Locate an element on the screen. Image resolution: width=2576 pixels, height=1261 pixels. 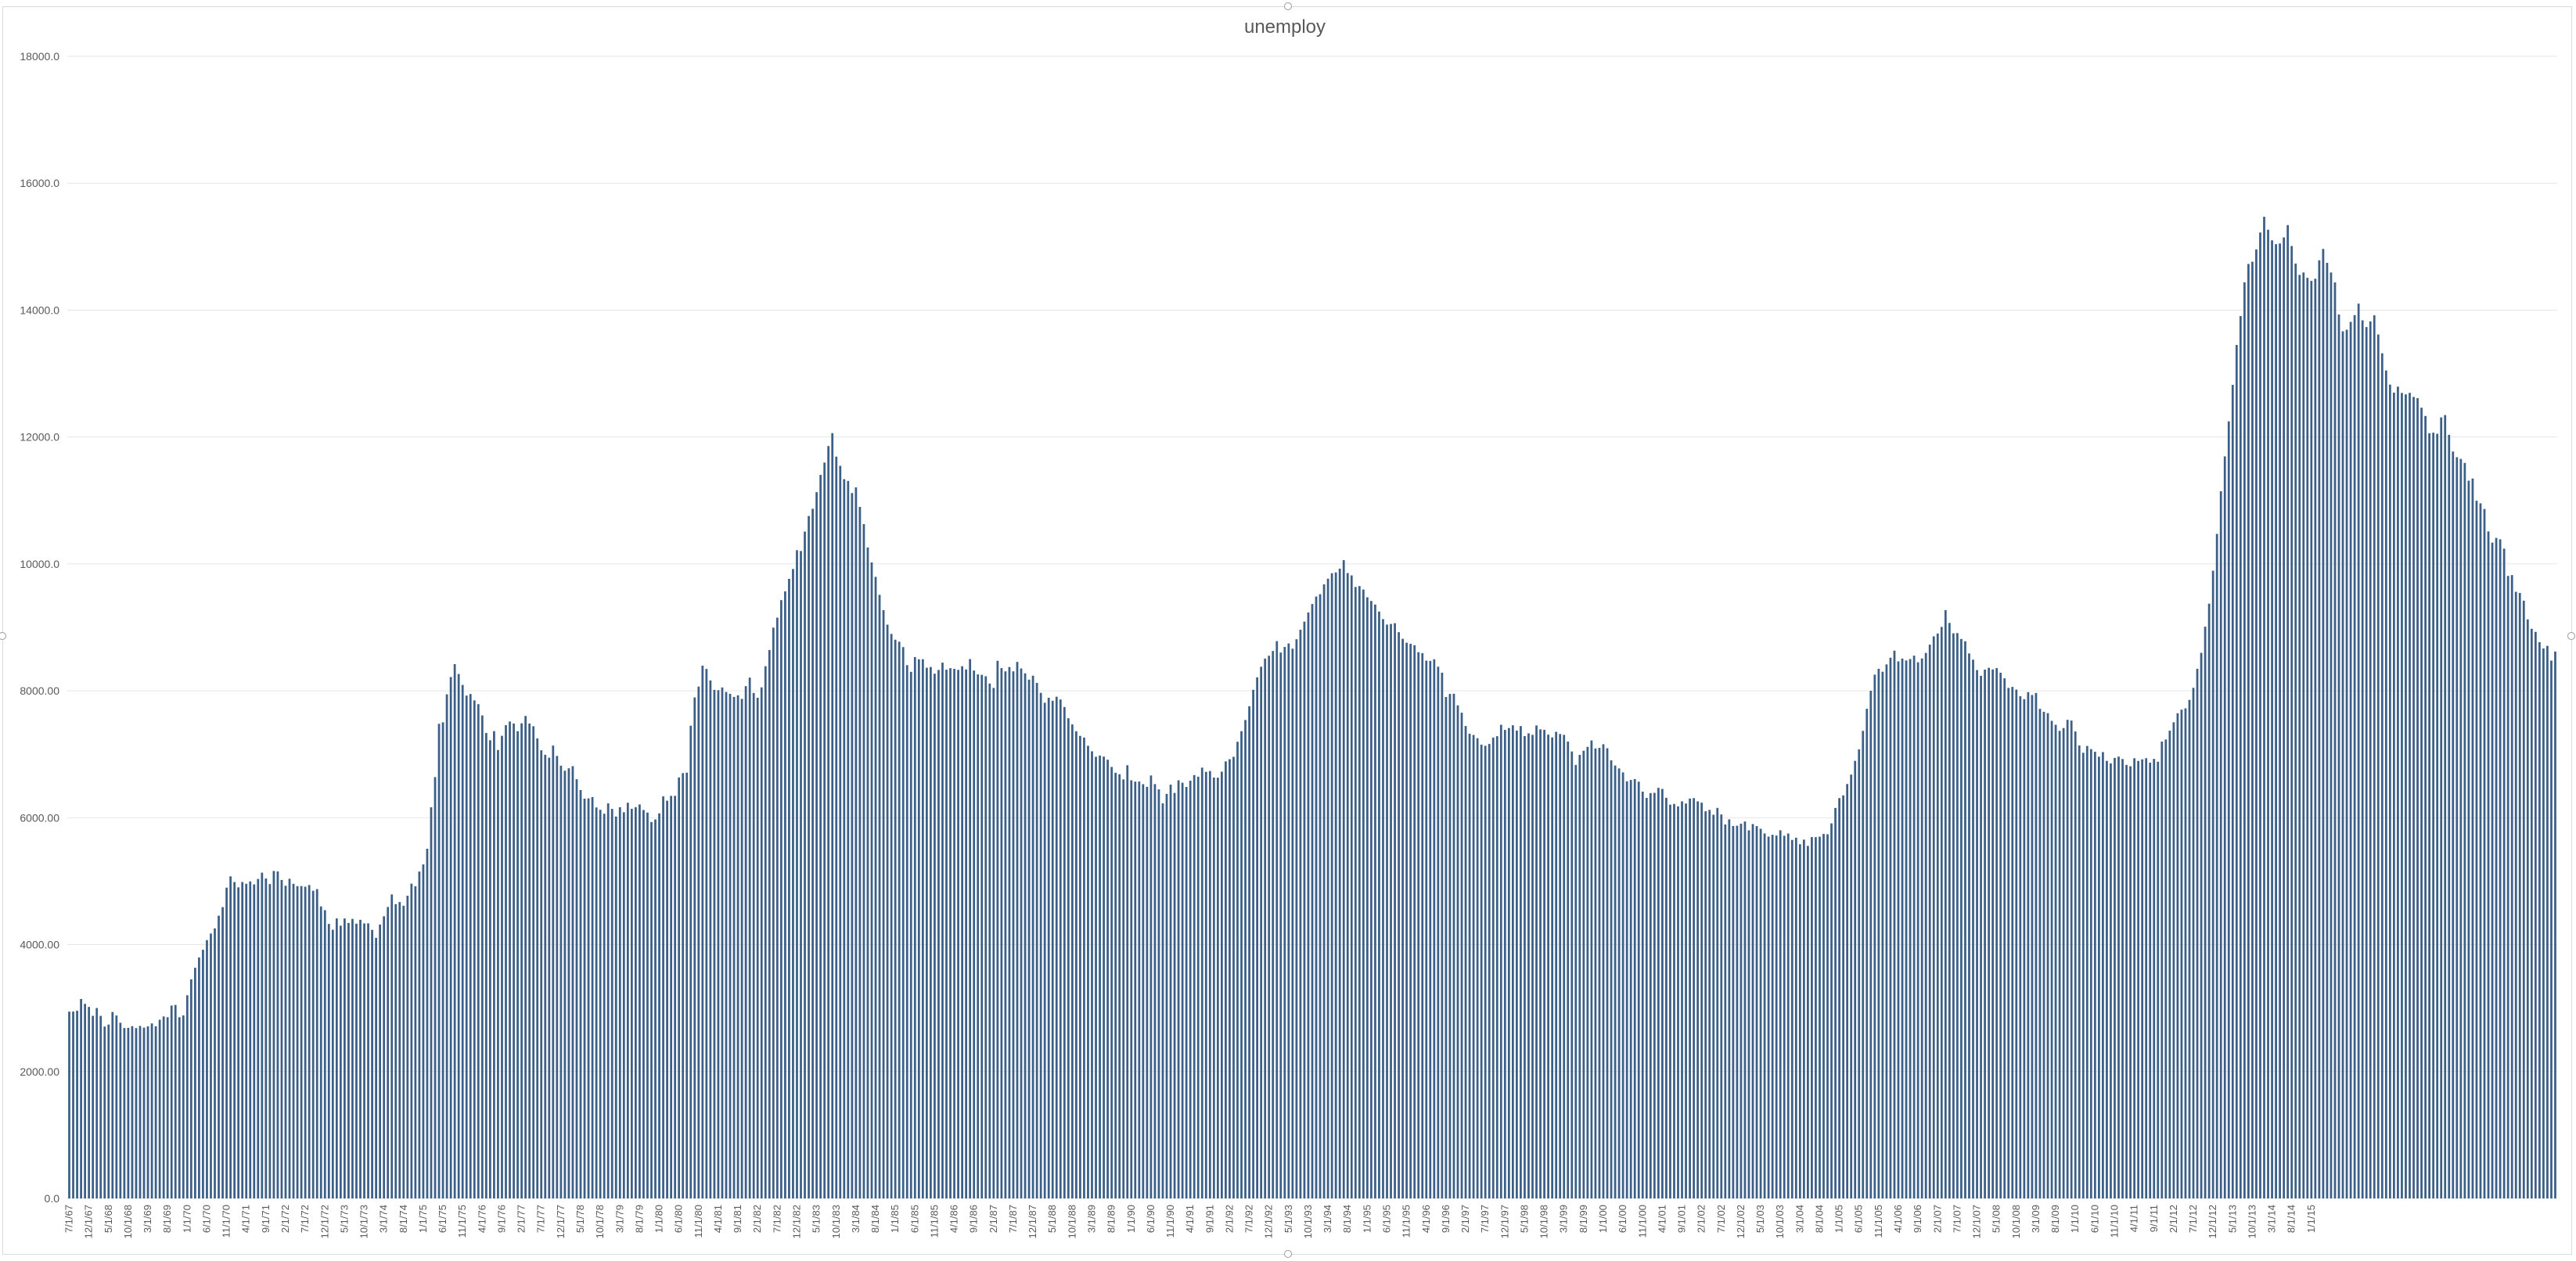
x-tick-label: 10/1/93 is located at coordinates (1308, 1221).